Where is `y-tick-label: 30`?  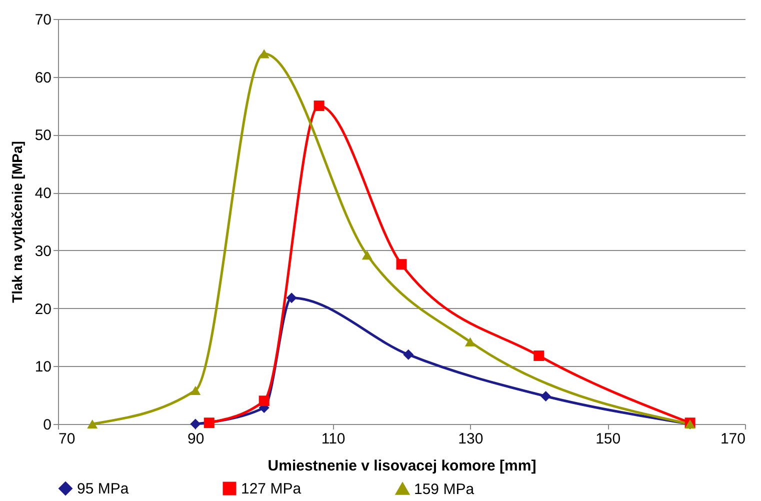
y-tick-label: 30 is located at coordinates (43, 251).